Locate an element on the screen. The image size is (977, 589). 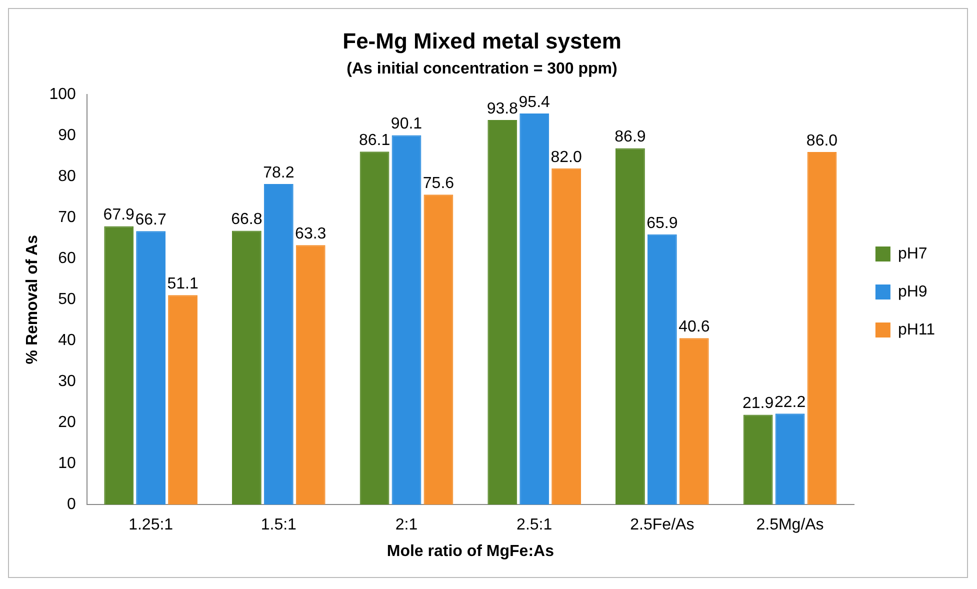
x-tick-label: 2.5Mg/As is located at coordinates (790, 525).